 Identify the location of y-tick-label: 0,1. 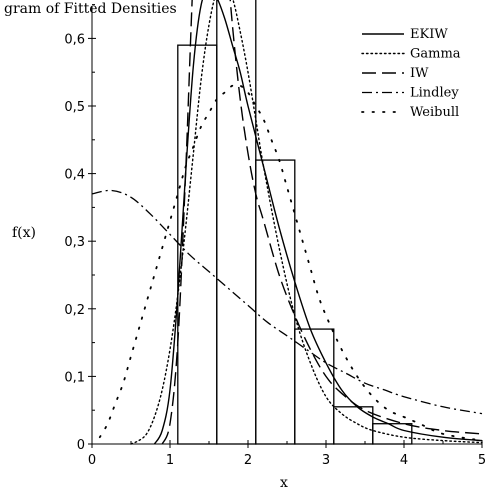
(74, 377).